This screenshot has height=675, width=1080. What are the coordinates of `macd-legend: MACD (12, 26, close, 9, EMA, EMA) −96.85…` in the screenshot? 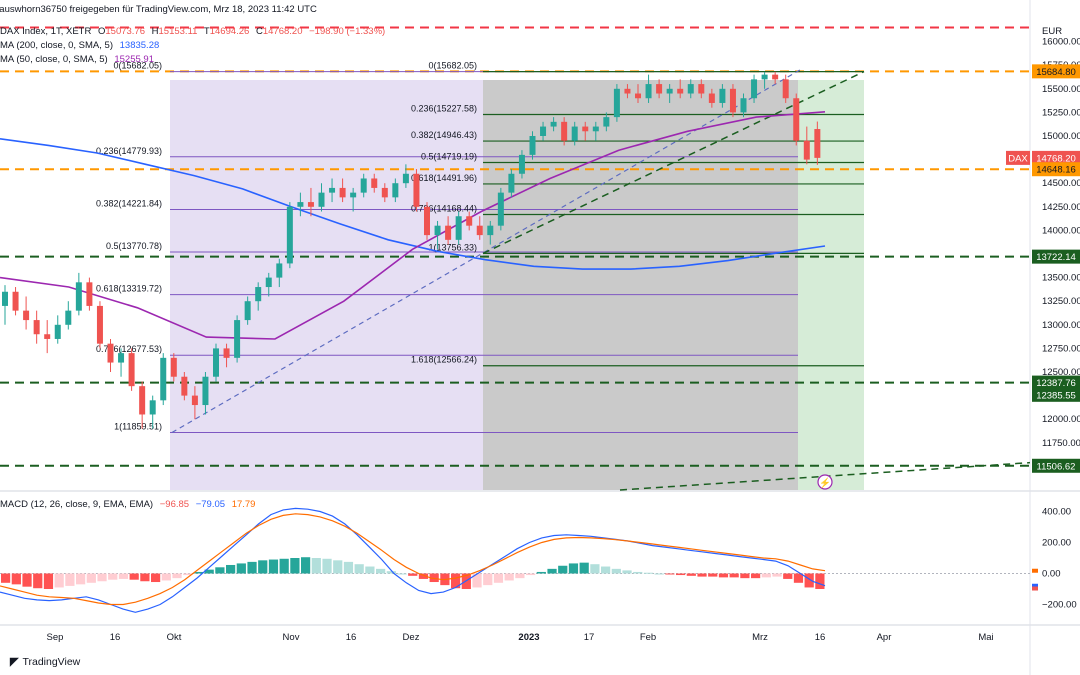 It's located at (129, 504).